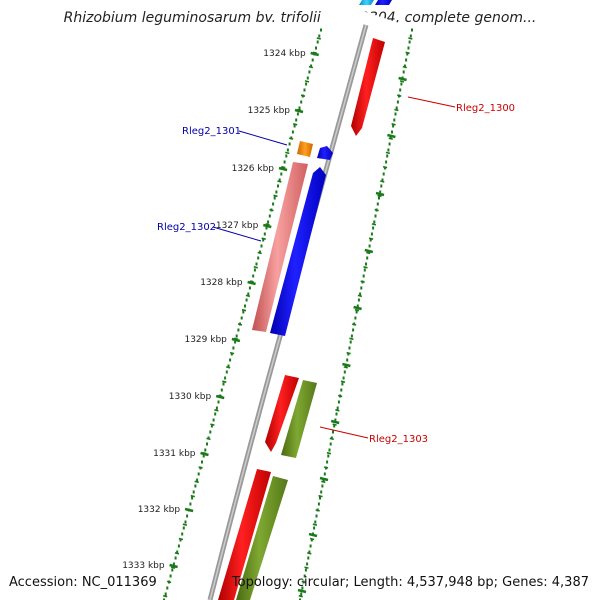 The image size is (600, 600). I want to click on ruler-tick-label: 1324 kbp, so click(284, 54).